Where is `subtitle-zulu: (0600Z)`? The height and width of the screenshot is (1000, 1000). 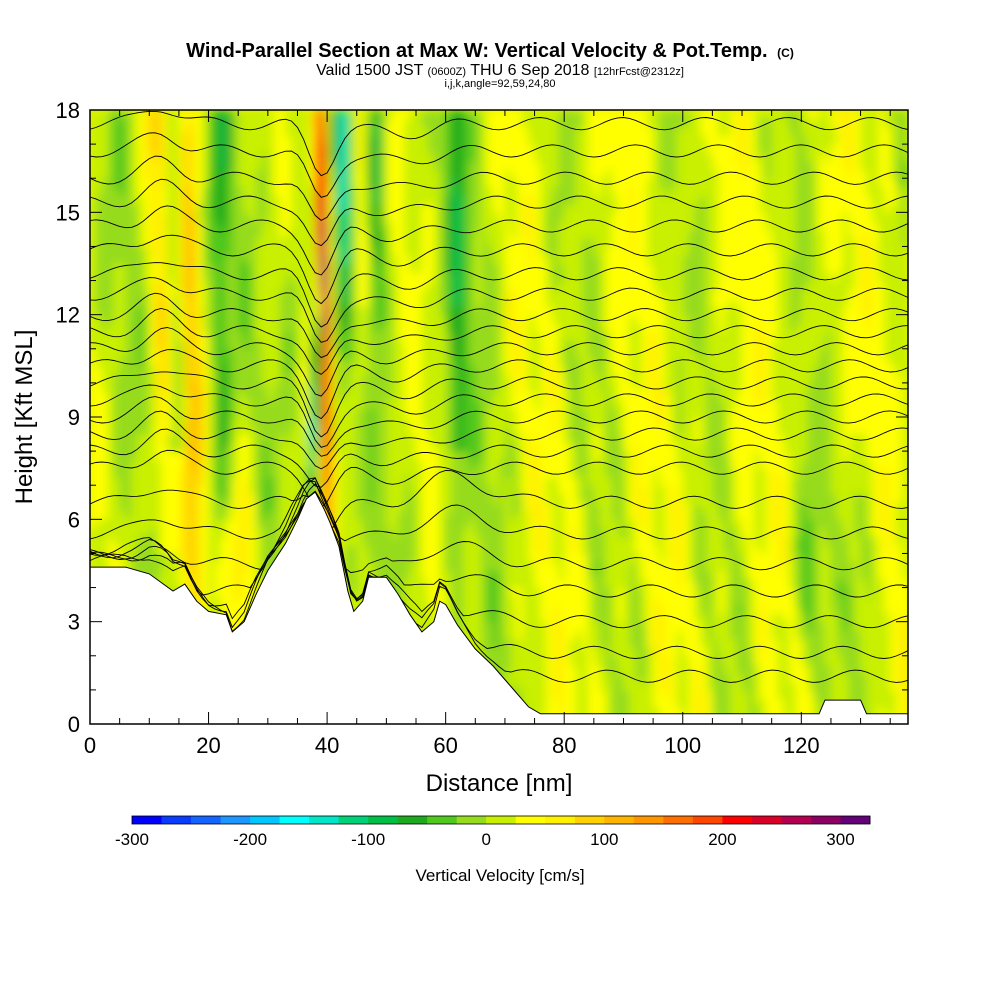 subtitle-zulu: (0600Z) is located at coordinates (447, 72).